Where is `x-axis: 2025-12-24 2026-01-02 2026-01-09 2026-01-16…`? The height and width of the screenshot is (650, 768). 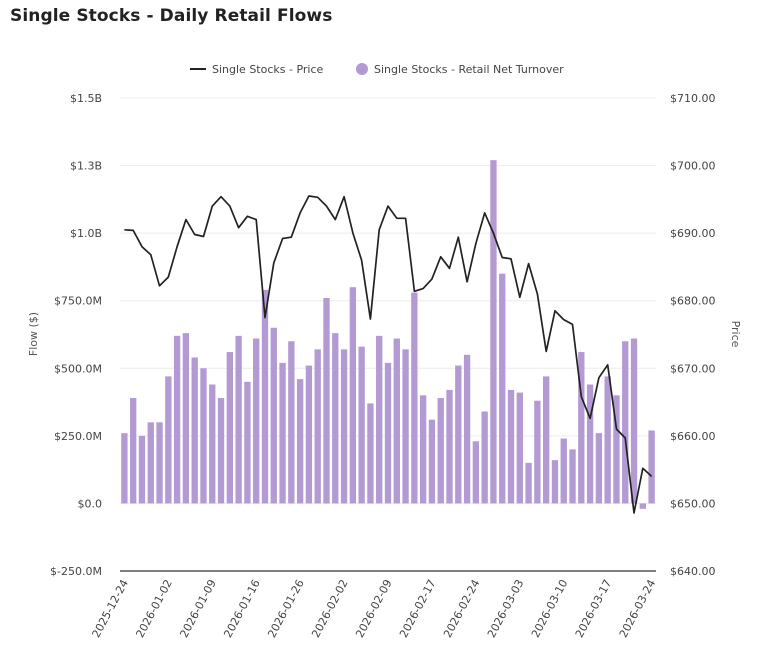 x-axis: 2025-12-24 2026-01-02 2026-01-09 2026-01-16… is located at coordinates (374, 608).